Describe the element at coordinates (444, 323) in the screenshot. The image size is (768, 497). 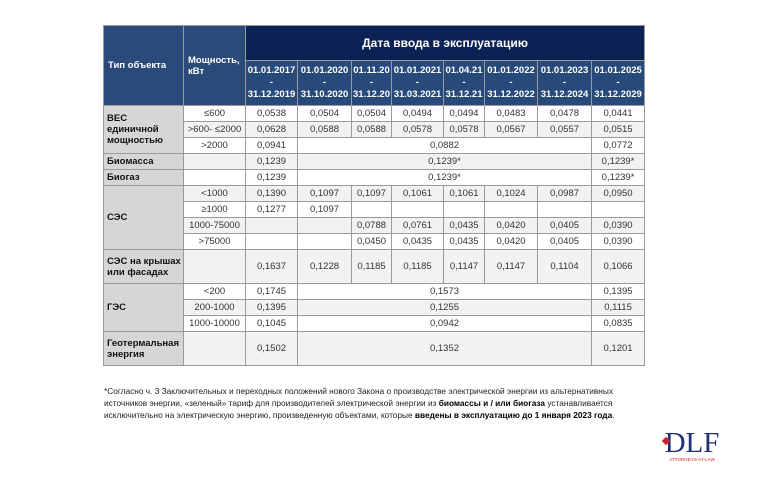
I see `tariff-cell: 0,0942` at that location.